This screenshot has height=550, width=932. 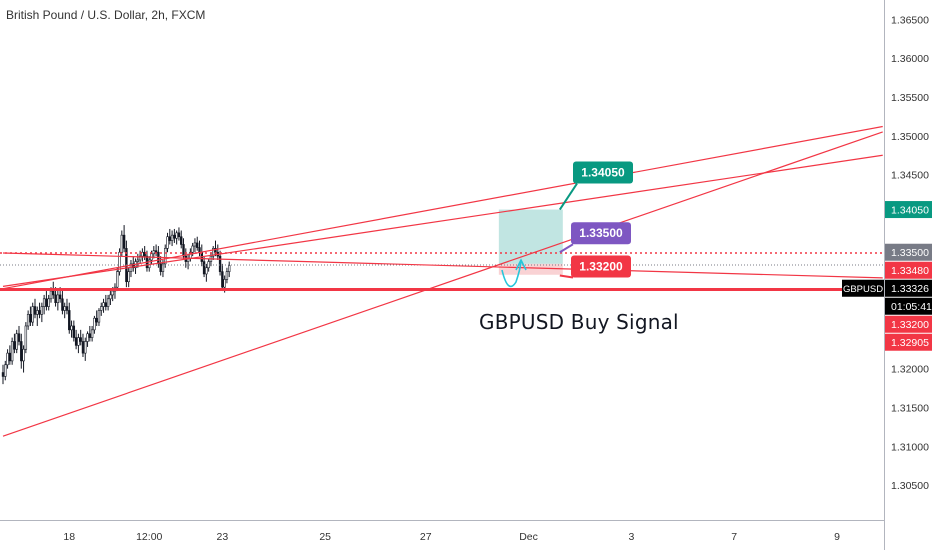 I want to click on price-tick: 1.36500, so click(x=910, y=20).